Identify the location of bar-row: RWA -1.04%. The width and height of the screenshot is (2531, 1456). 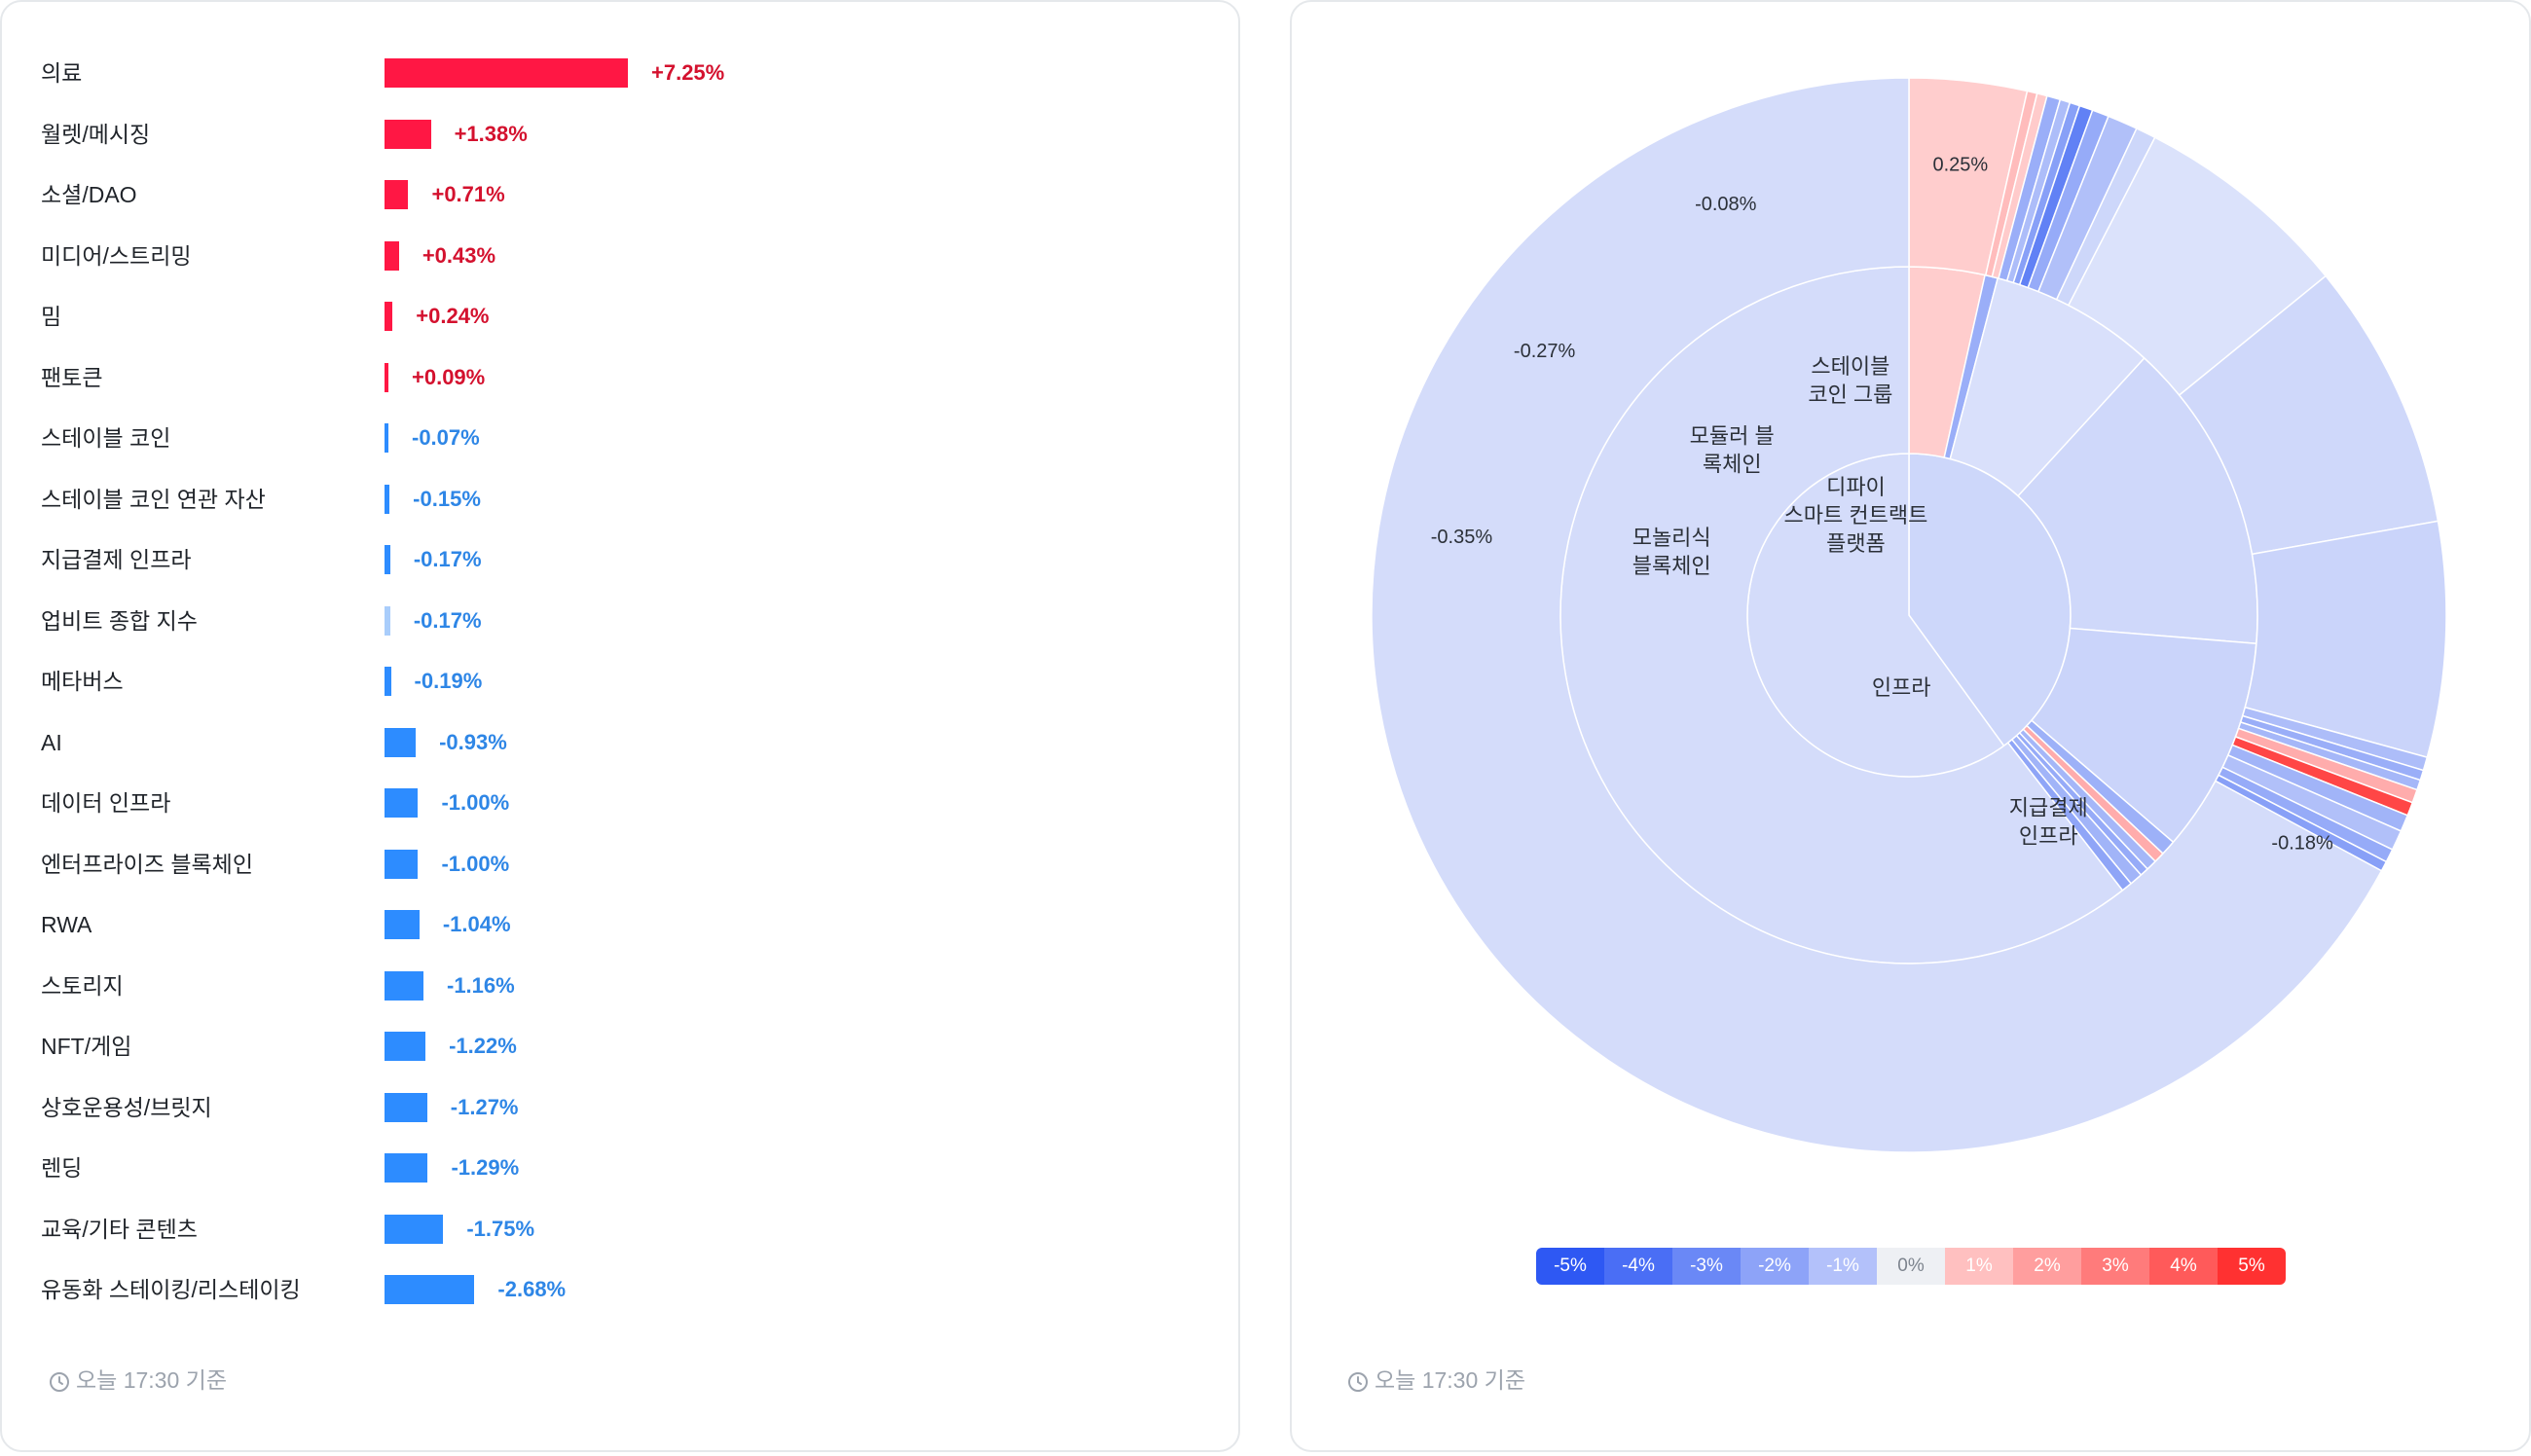
(620, 924).